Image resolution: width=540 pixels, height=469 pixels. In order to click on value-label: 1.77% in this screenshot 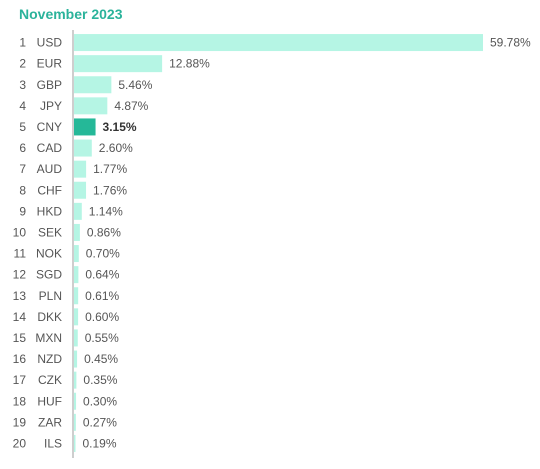, I will do `click(110, 169)`.